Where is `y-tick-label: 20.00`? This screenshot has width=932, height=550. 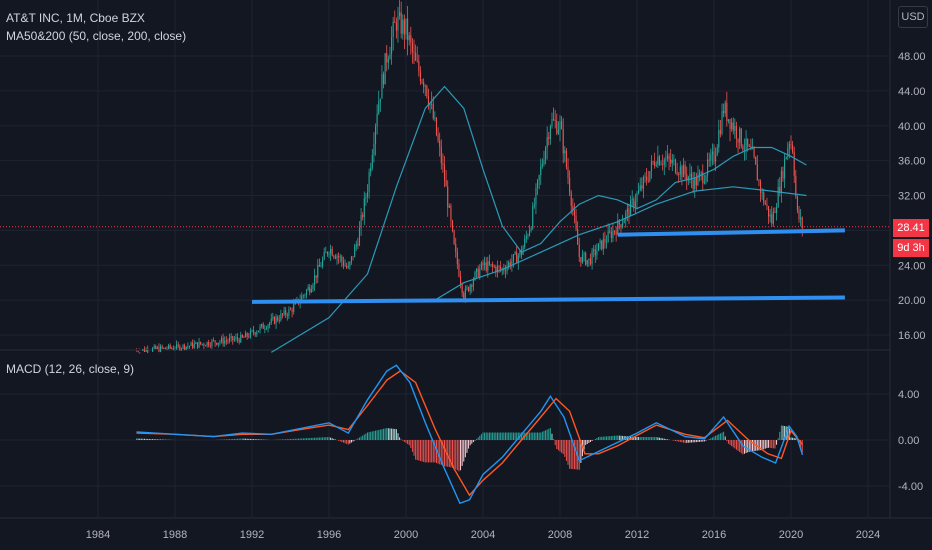
y-tick-label: 20.00 is located at coordinates (912, 301).